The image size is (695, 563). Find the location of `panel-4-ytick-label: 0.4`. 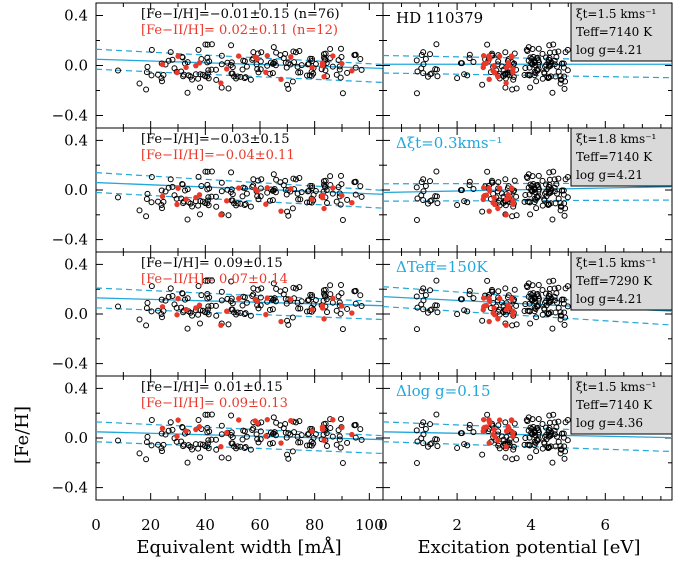

panel-4-ytick-label: 0.4 is located at coordinates (76, 388).